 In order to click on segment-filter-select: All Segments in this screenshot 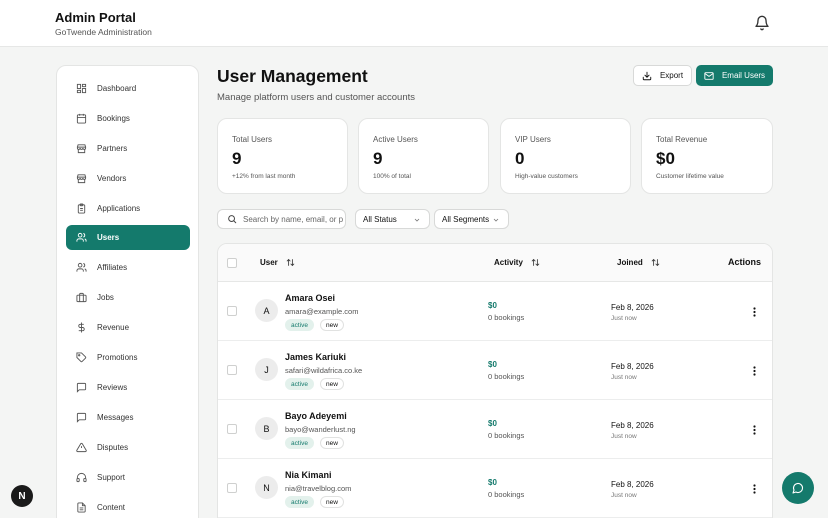, I will do `click(471, 219)`.